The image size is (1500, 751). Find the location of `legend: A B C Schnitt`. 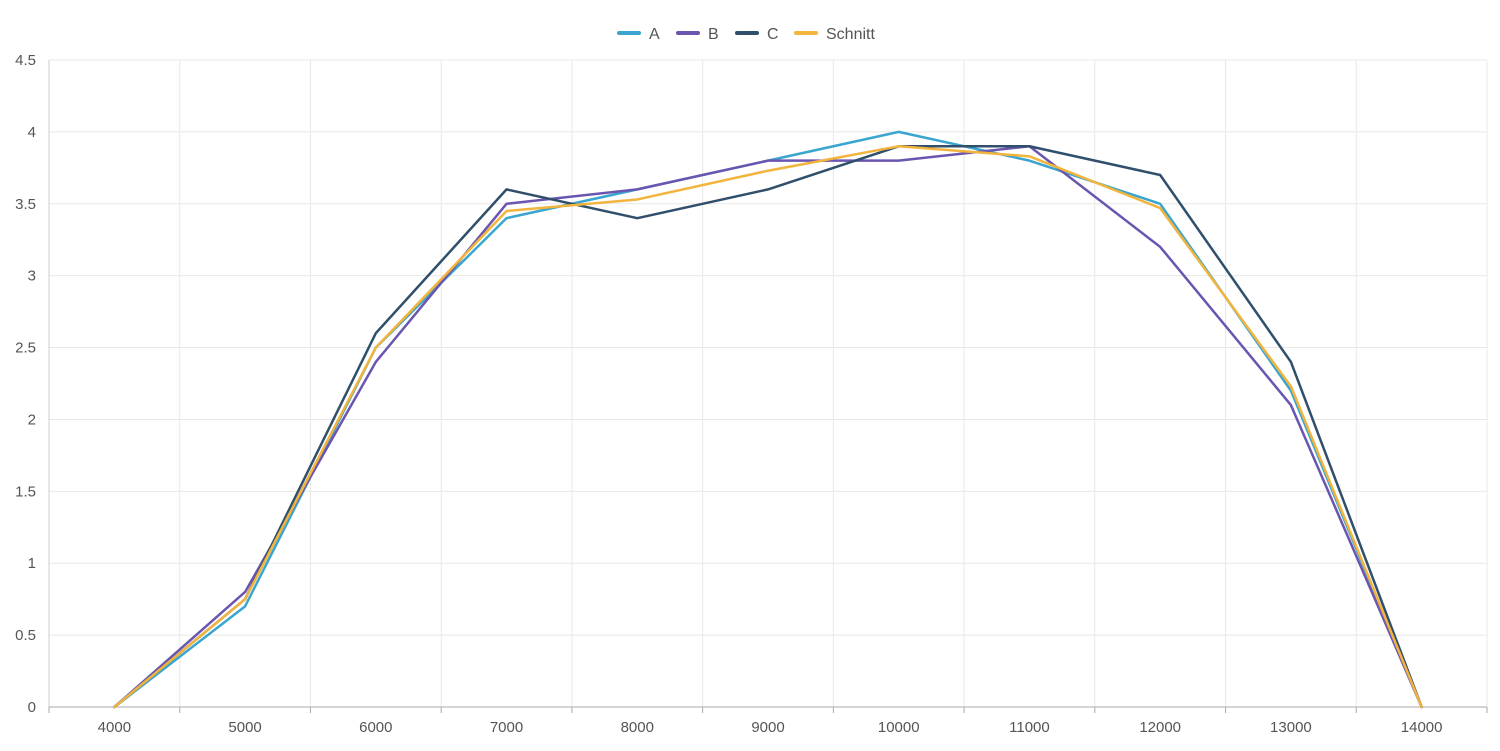

legend: A B C Schnitt is located at coordinates (746, 34).